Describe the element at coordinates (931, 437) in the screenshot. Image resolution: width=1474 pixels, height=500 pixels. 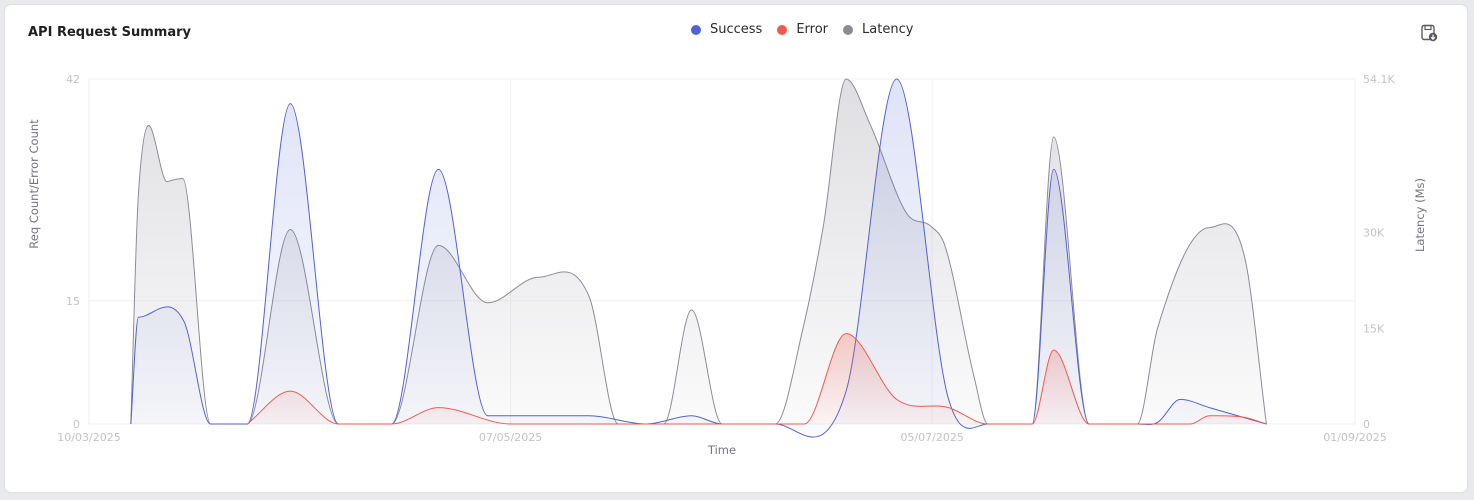
I see `x-tick-label-2: 05/07/2025` at that location.